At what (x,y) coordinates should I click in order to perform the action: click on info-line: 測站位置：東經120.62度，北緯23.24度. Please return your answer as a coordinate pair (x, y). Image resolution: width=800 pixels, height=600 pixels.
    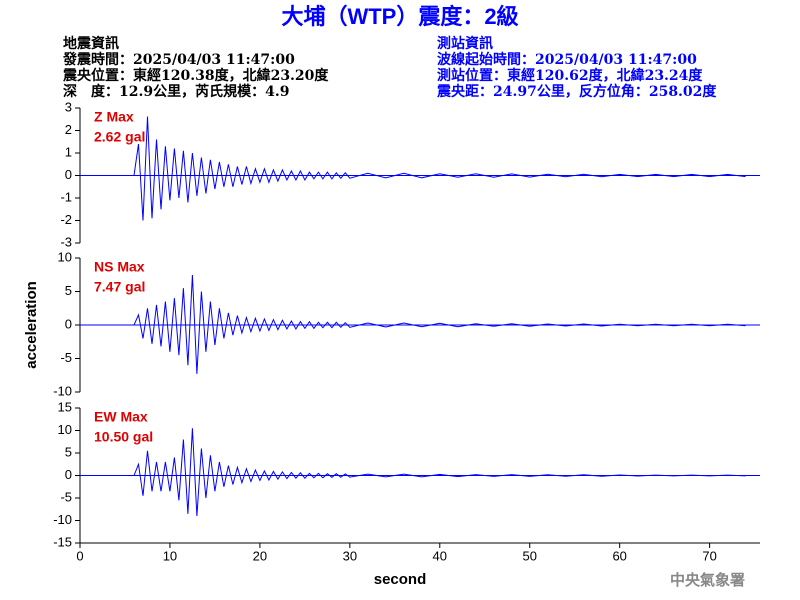
    Looking at the image, I should click on (570, 75).